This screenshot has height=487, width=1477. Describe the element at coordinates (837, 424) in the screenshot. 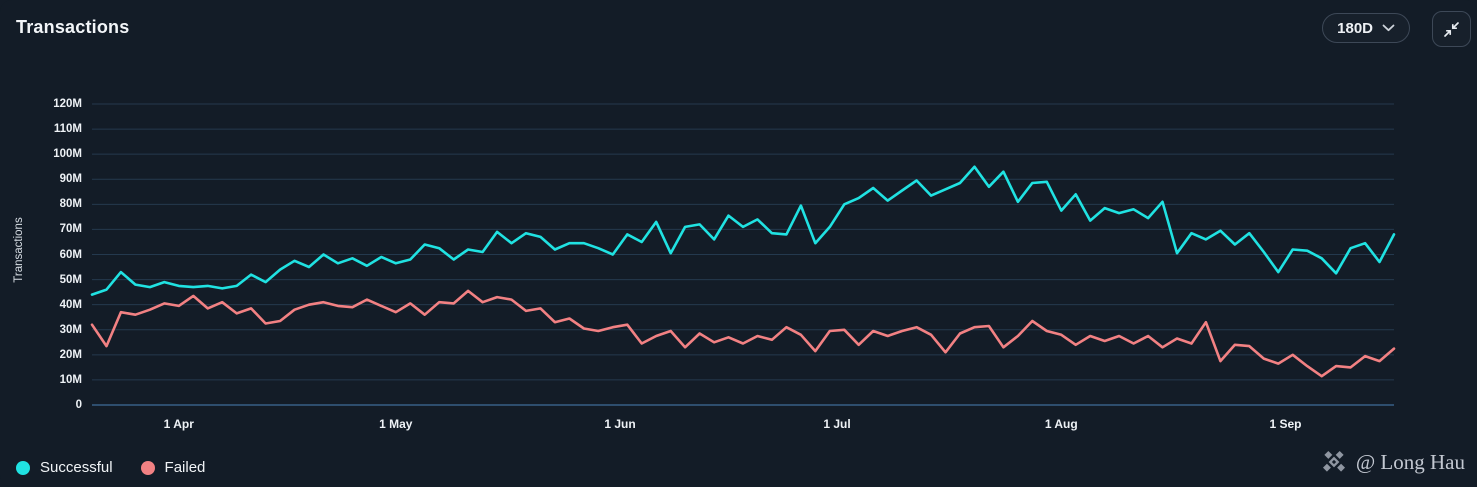

I see `x-tick-label: 1 Jul` at that location.